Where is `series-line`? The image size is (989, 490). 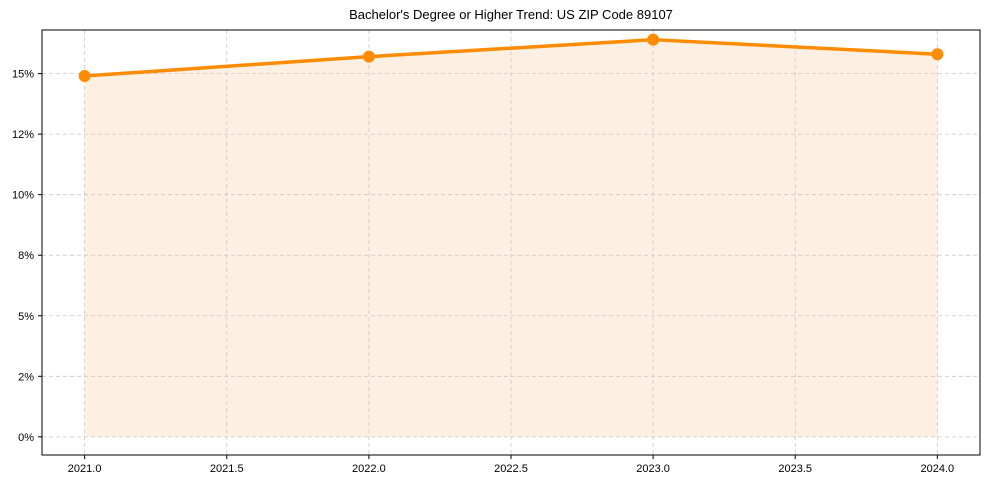 series-line is located at coordinates (511, 57).